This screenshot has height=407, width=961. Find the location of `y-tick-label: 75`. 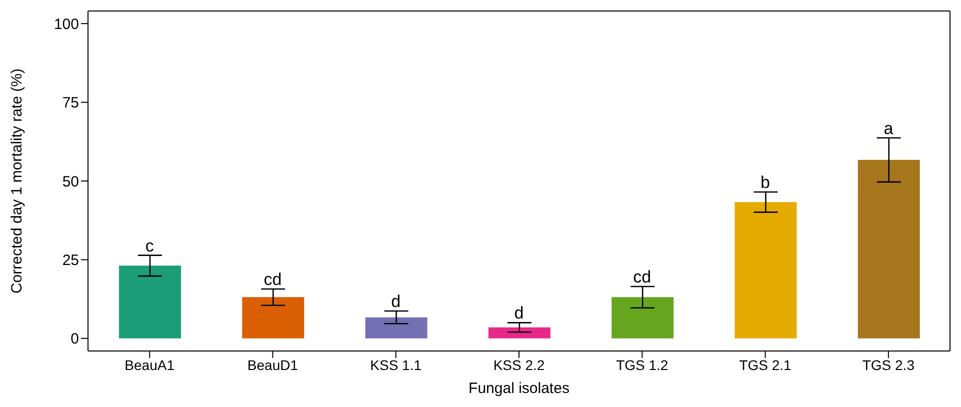

y-tick-label: 75 is located at coordinates (70, 103).